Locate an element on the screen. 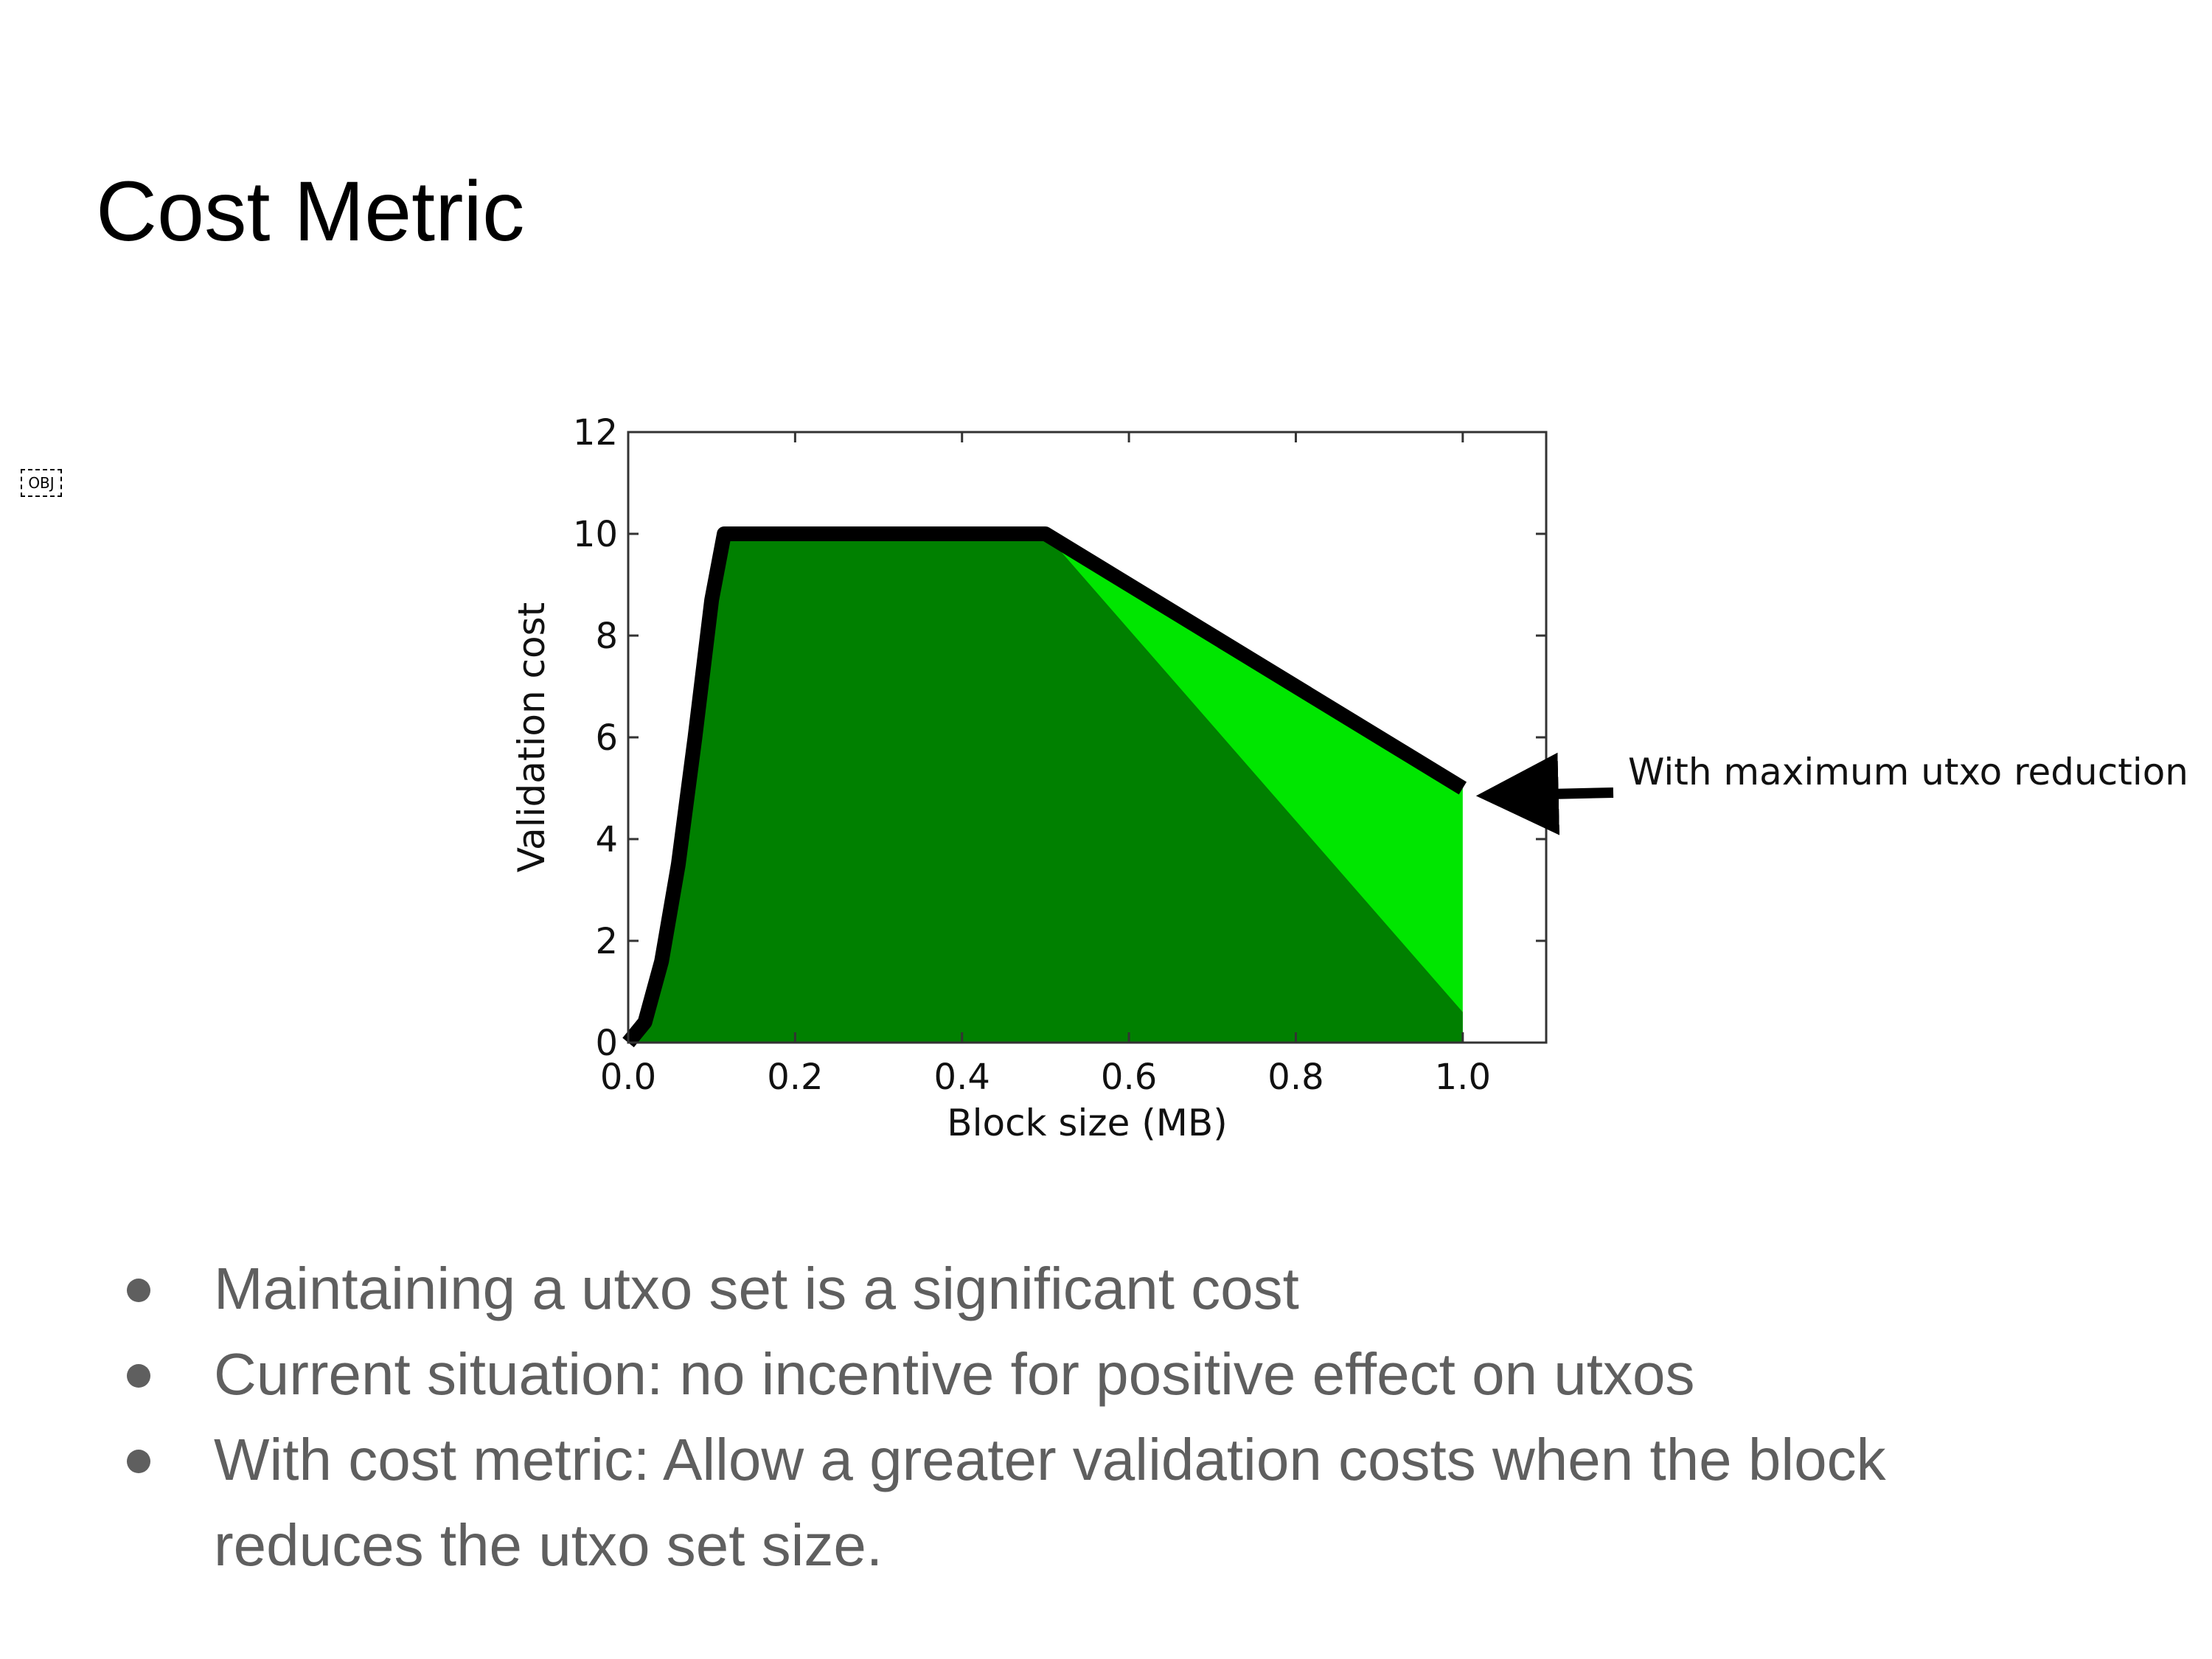  annotation-arrow-icon is located at coordinates (1544, 793).